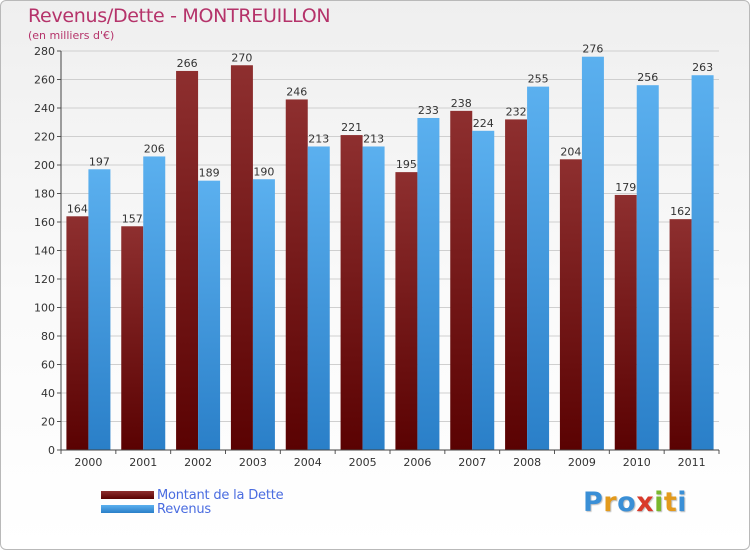  What do you see at coordinates (680, 211) in the screenshot?
I see `data-label: 162` at bounding box center [680, 211].